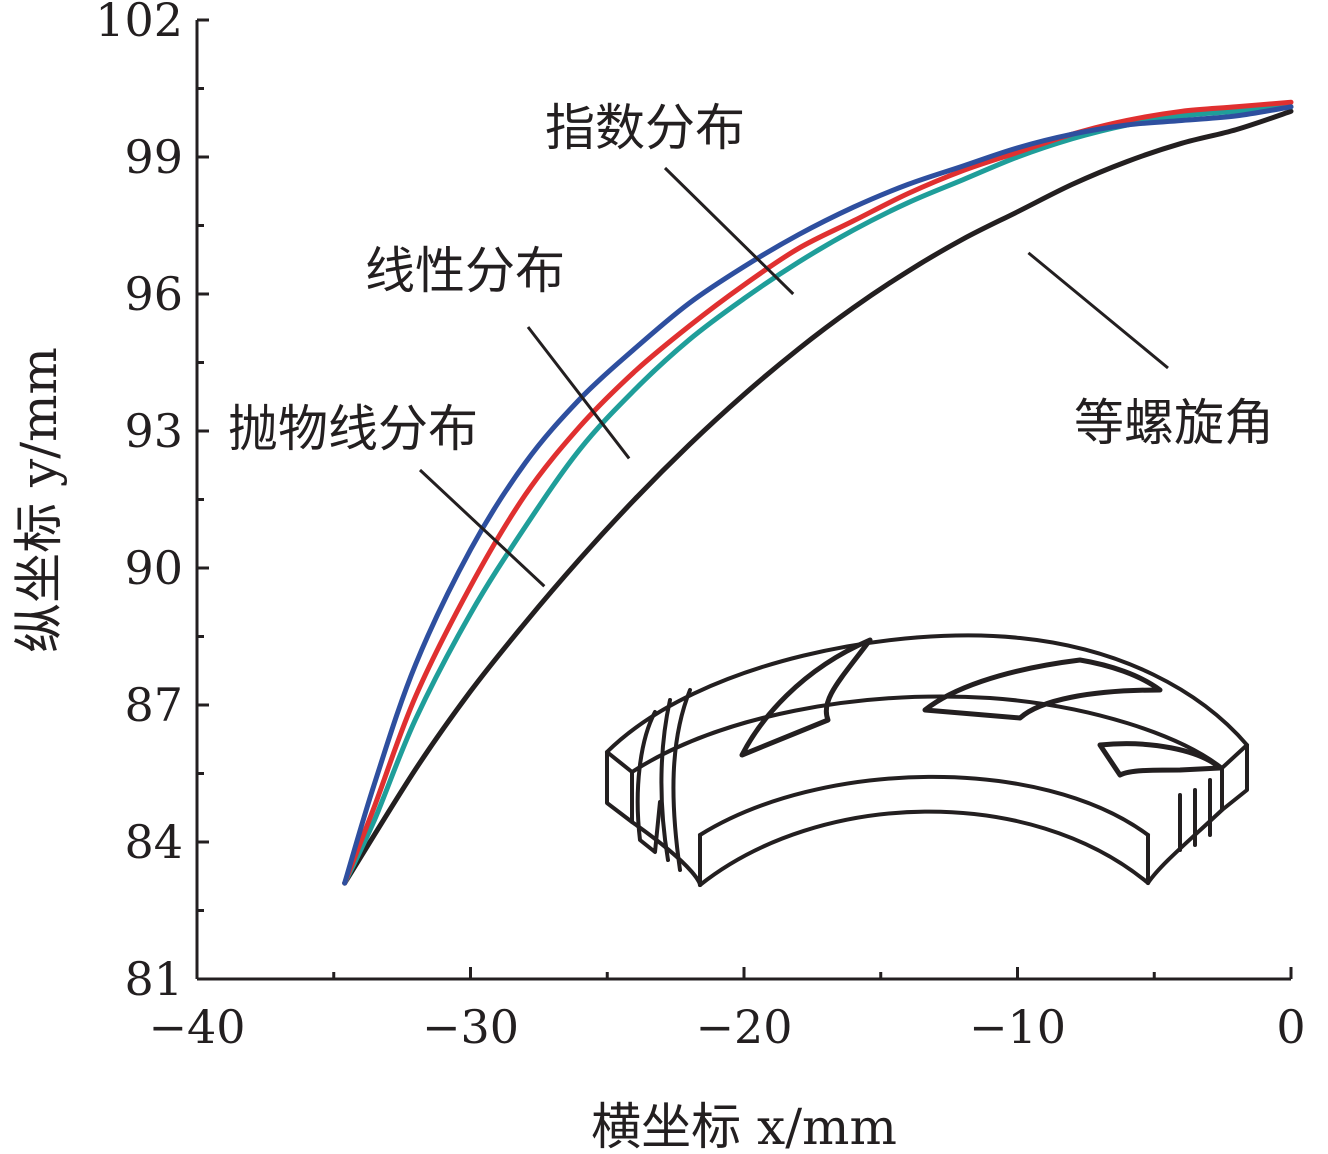  Describe the element at coordinates (743, 1027) in the screenshot. I see `x-tick-label: −20` at that location.